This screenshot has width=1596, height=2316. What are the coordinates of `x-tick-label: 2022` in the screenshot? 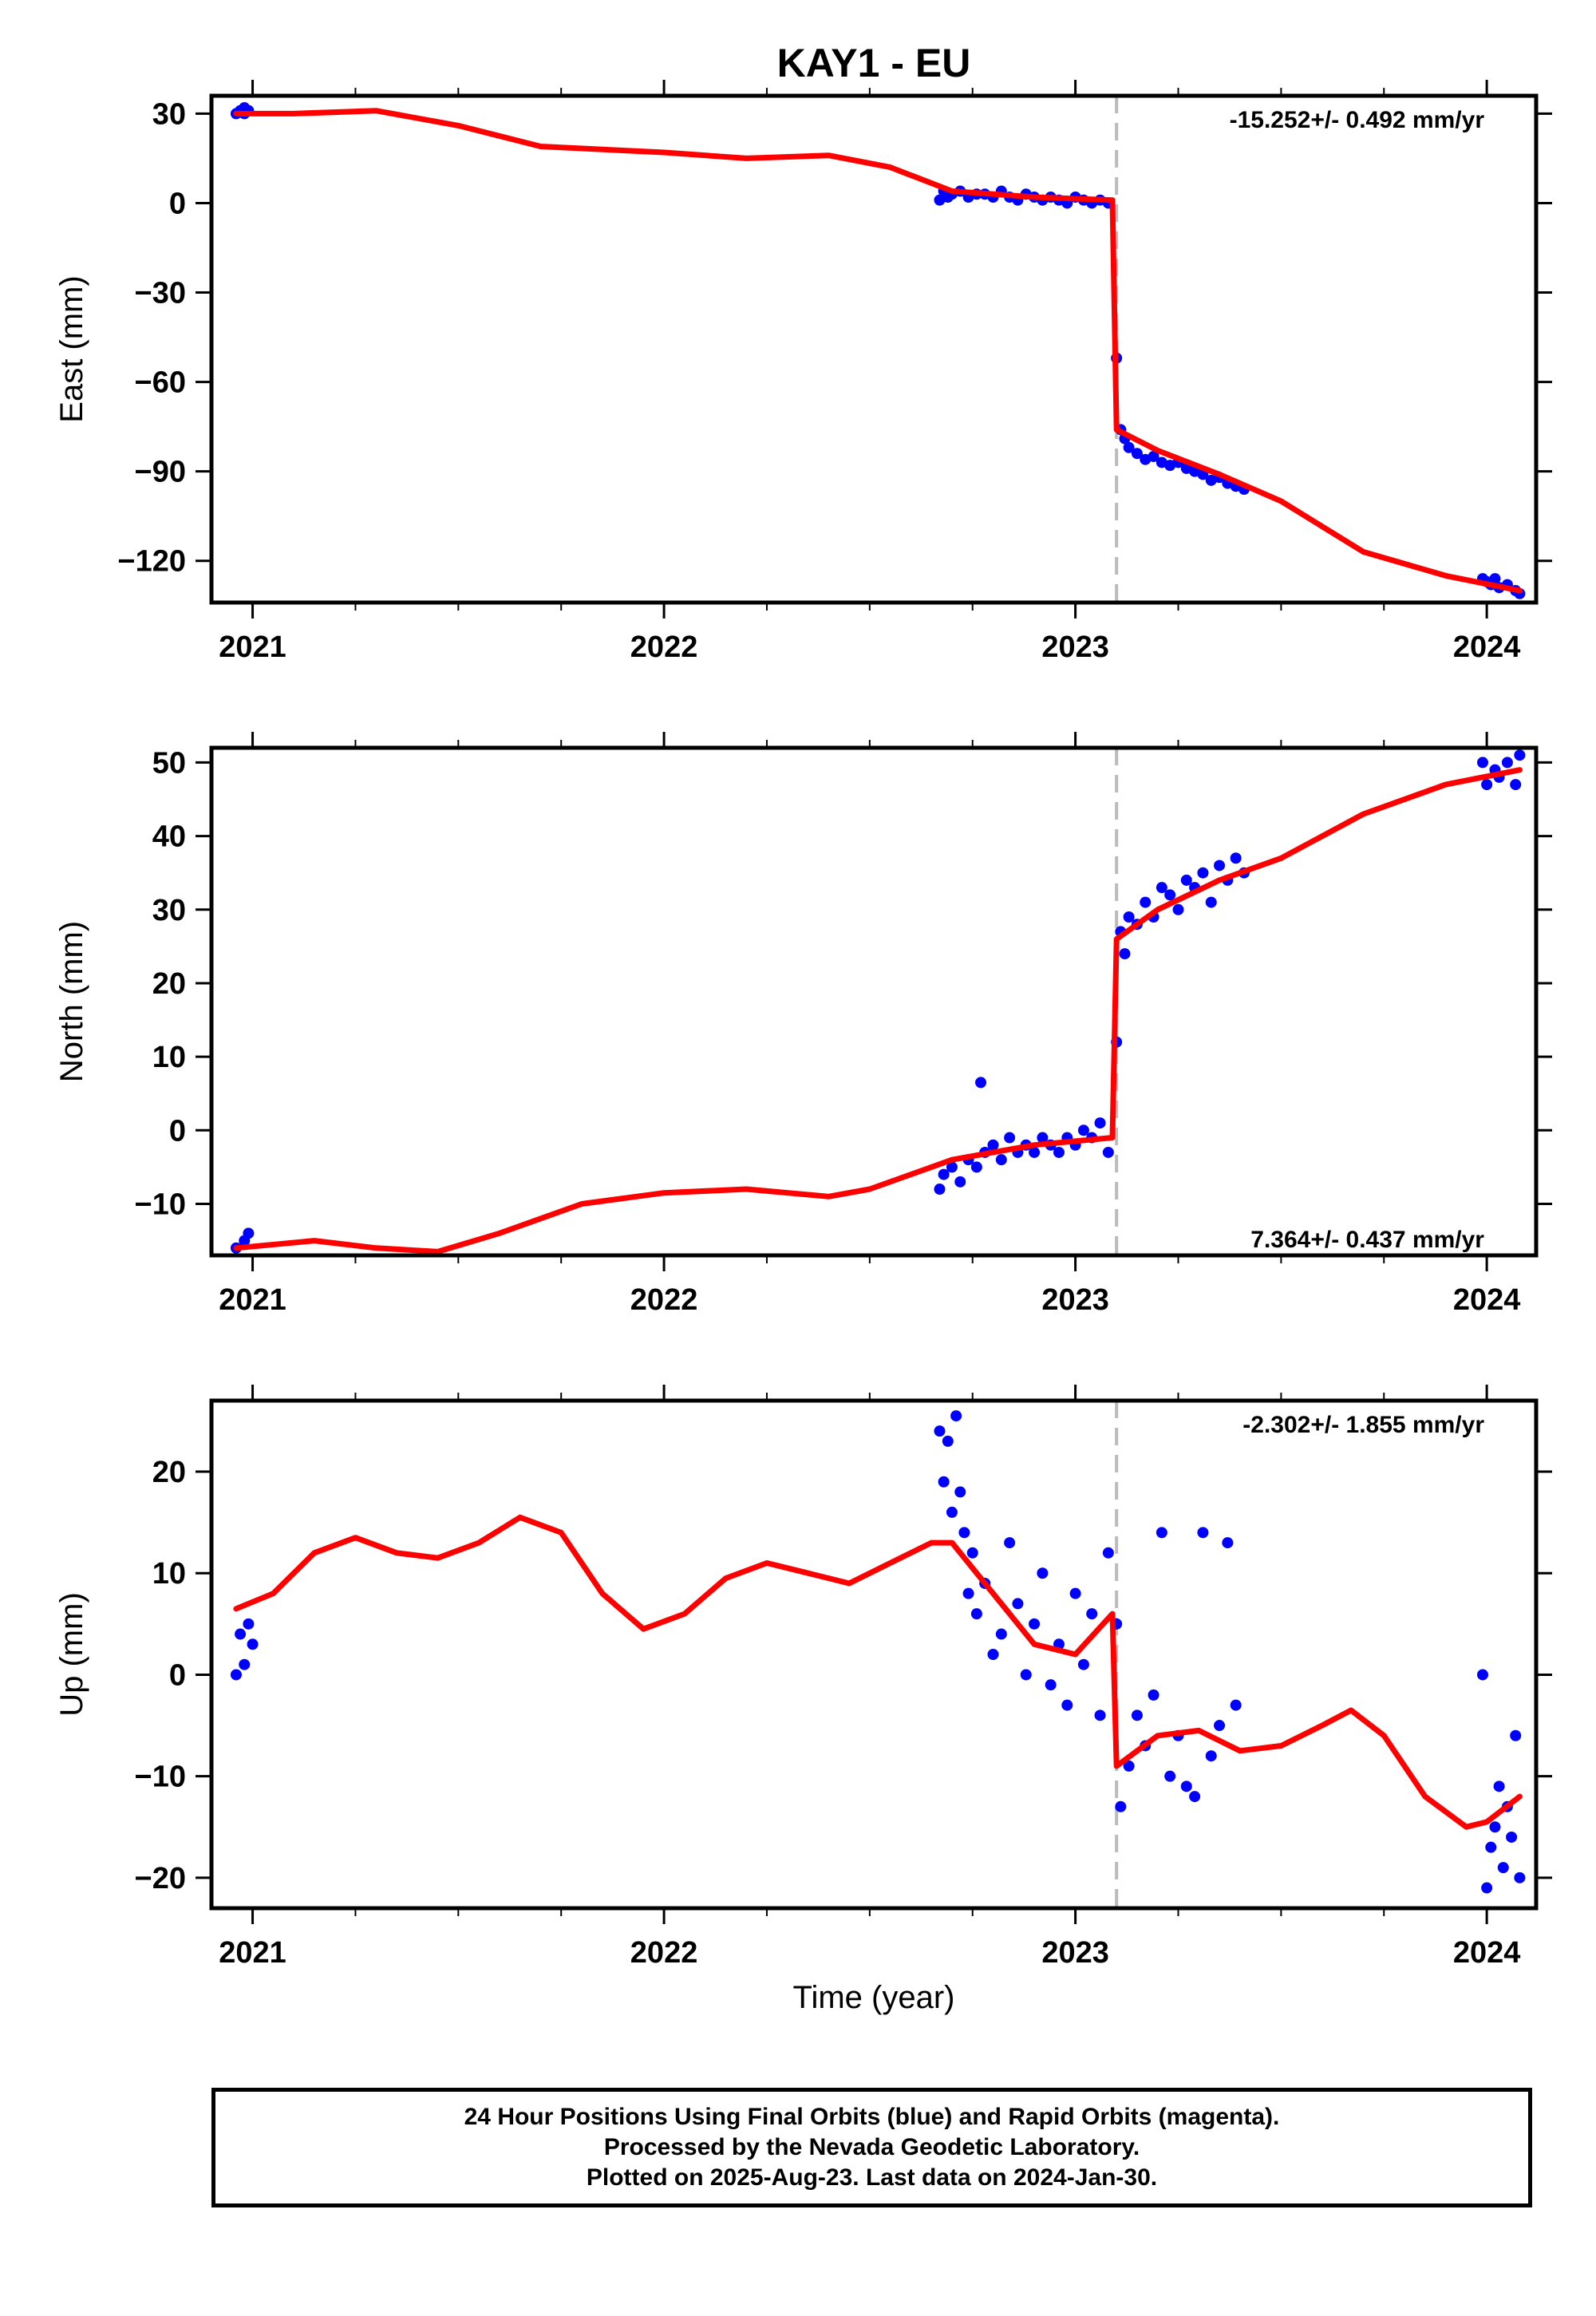 It's located at (664, 1300).